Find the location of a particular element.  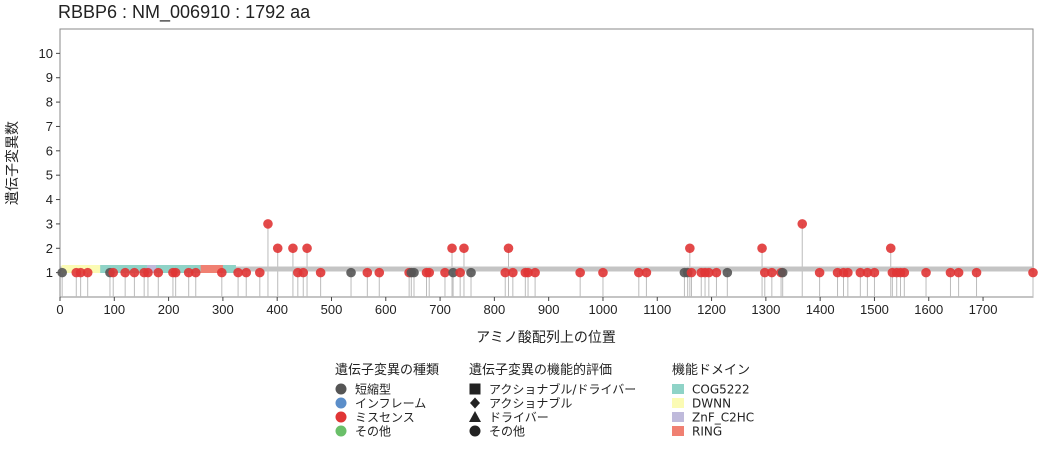

y-axis: 1 2 3 4 5 6 7 8 9 10 is located at coordinates (49, 163).